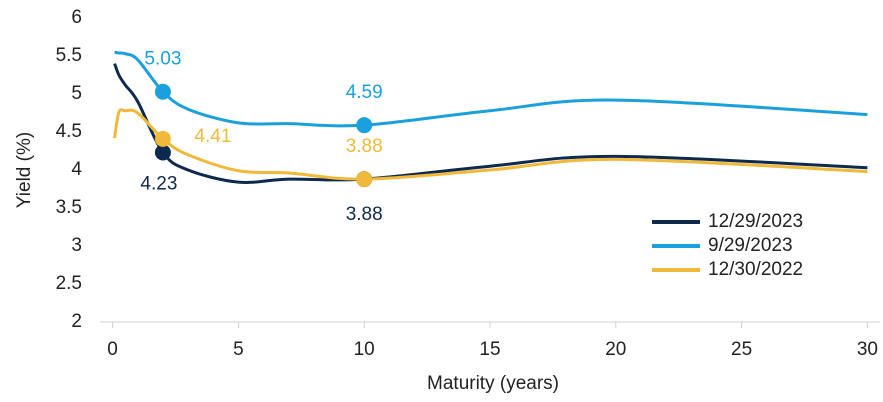 This screenshot has width=883, height=402. Describe the element at coordinates (69, 131) in the screenshot. I see `y-tick-label: 4.5` at that location.